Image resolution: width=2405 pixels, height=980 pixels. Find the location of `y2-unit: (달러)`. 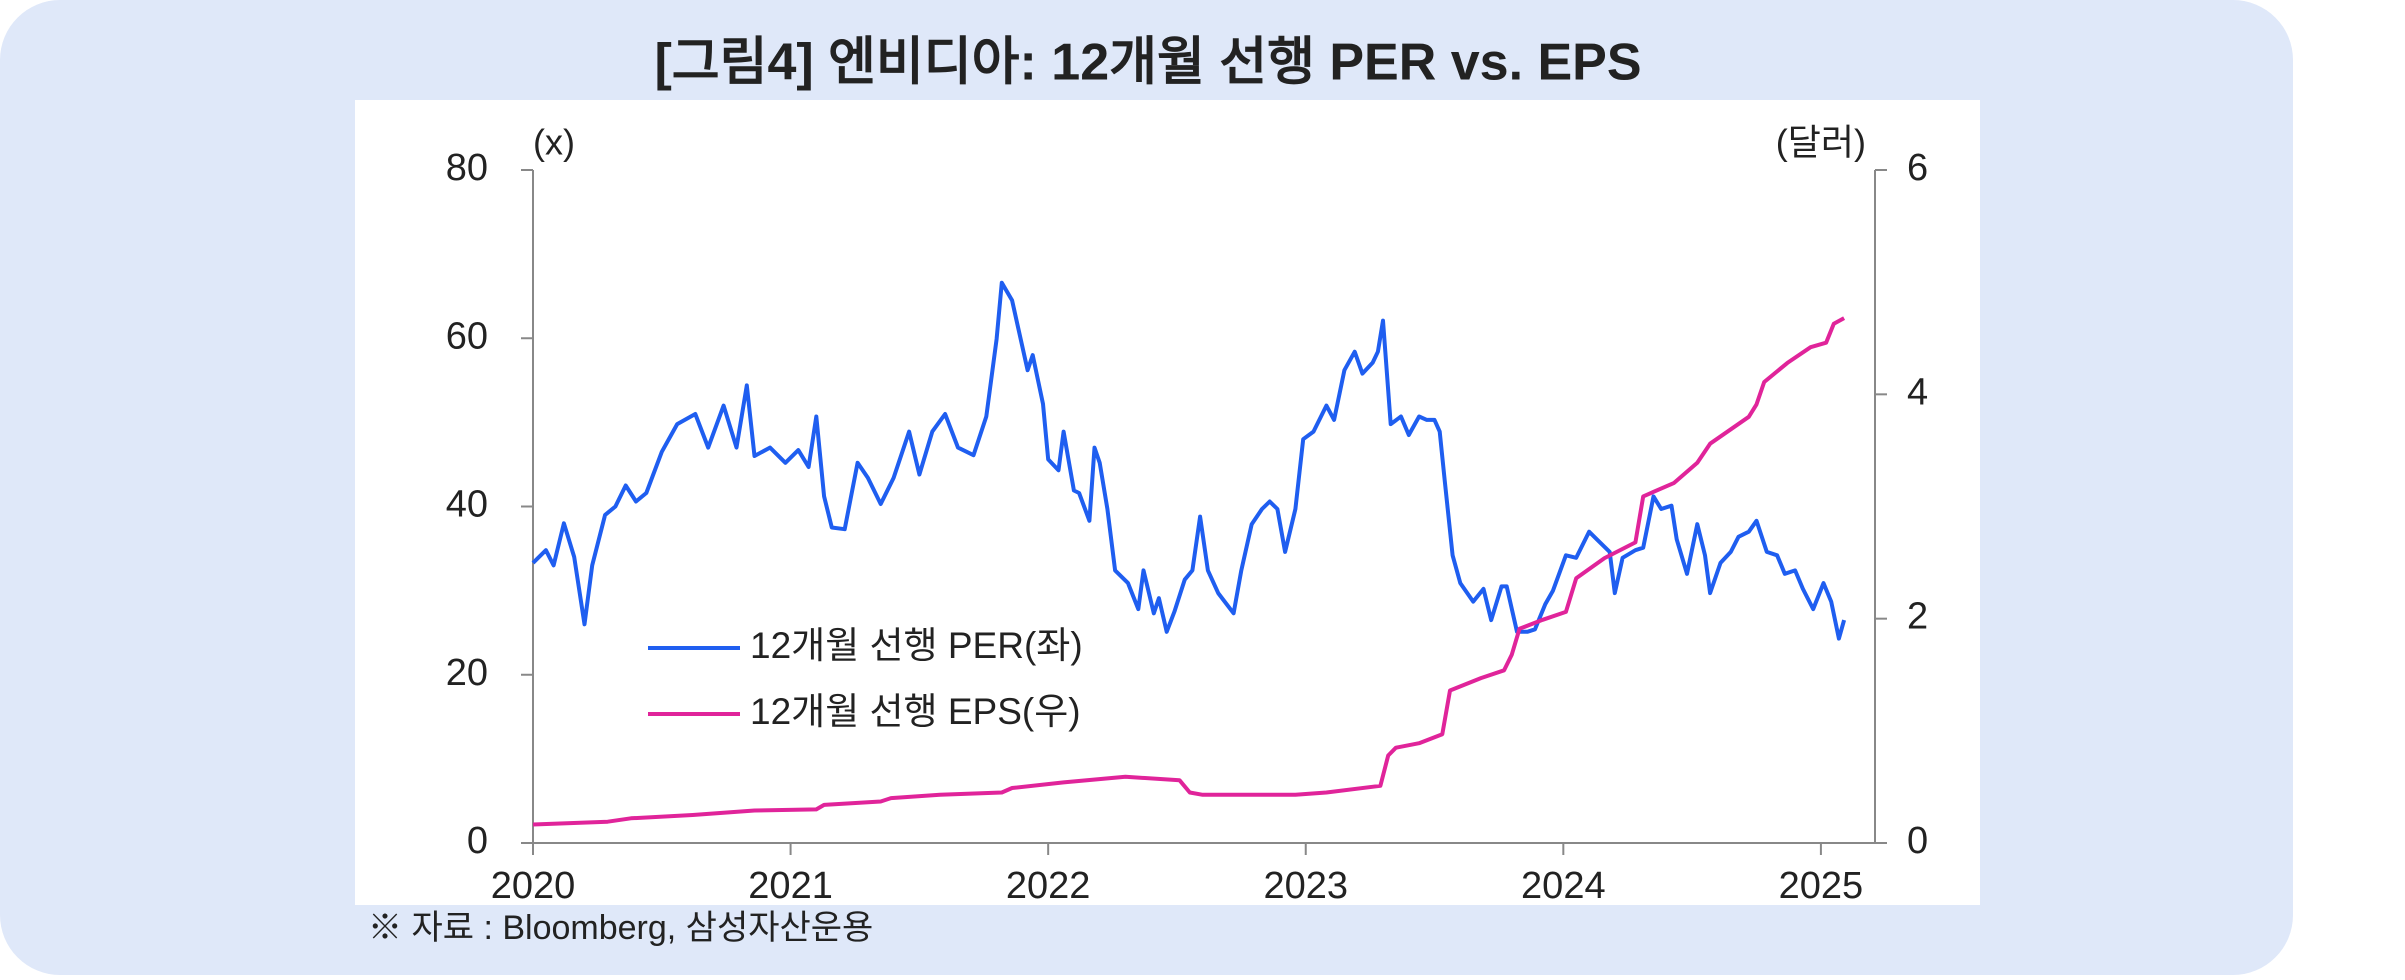

y2-unit: (달러) is located at coordinates (1821, 142).